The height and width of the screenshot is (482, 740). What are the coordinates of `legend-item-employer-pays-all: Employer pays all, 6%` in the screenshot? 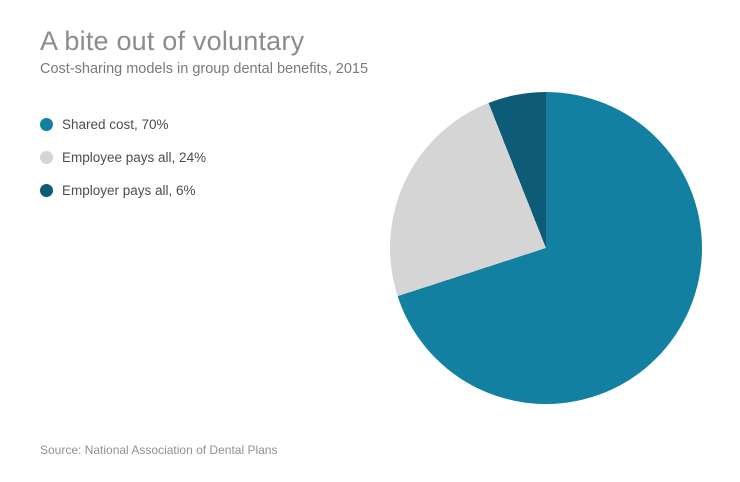 It's located at (123, 190).